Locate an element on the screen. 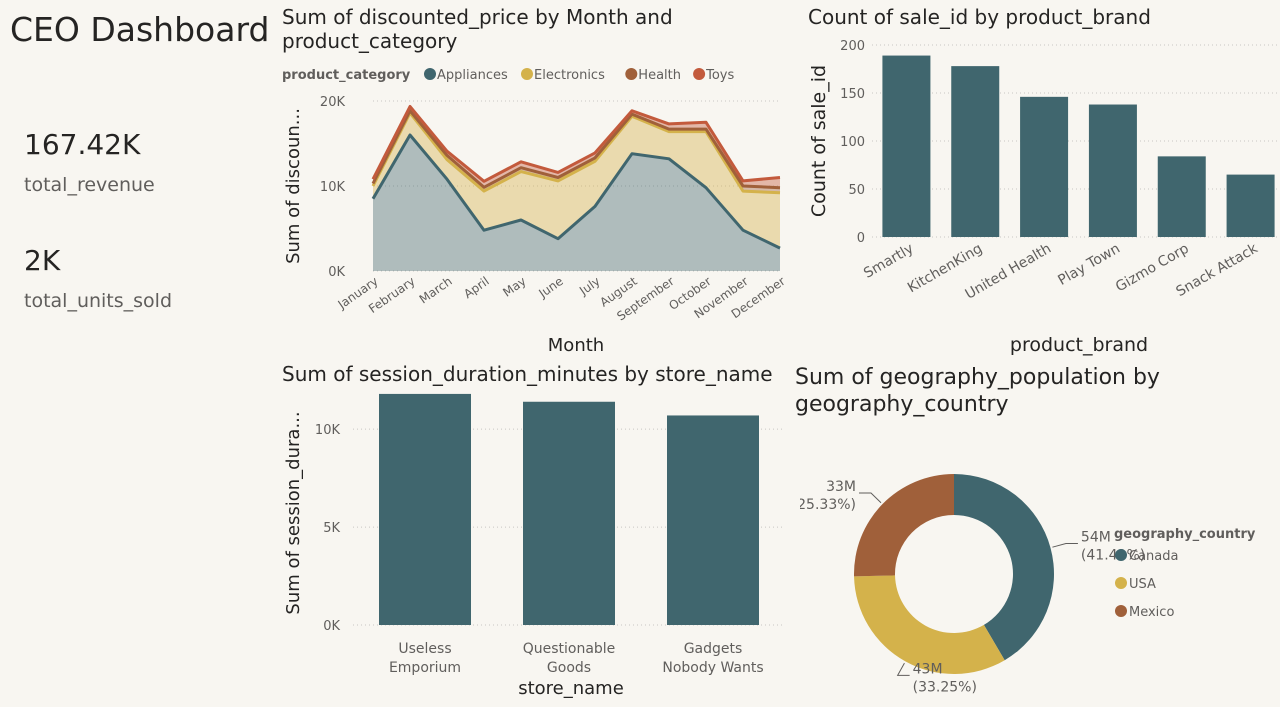 The image size is (1280, 707). donut-percent-label: (41.42%) is located at coordinates (1113, 556).